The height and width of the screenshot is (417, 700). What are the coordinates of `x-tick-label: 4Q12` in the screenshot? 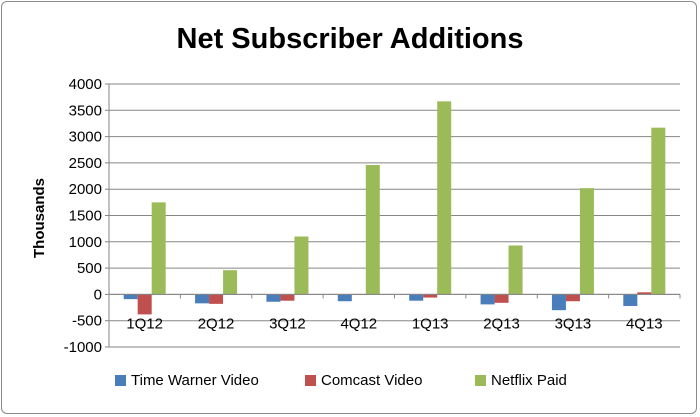 It's located at (358, 323).